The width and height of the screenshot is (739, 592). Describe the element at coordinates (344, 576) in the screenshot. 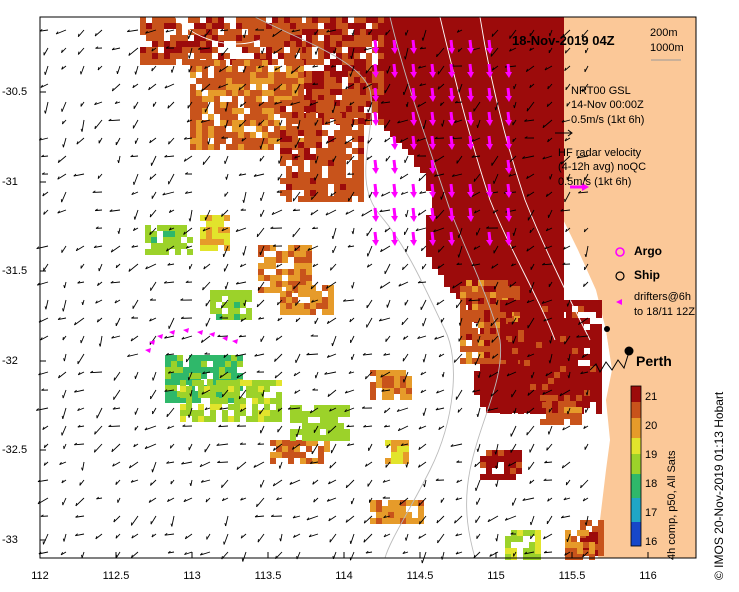

I see `x-tick-label: 114` at that location.